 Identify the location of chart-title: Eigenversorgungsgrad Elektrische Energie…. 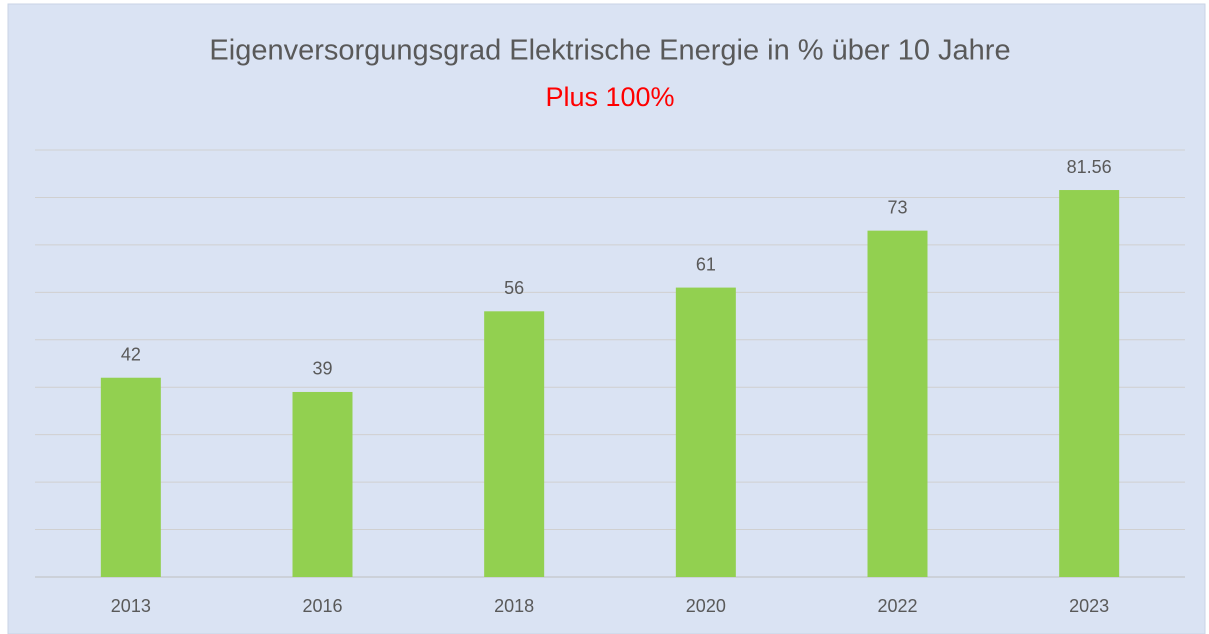
(609, 51).